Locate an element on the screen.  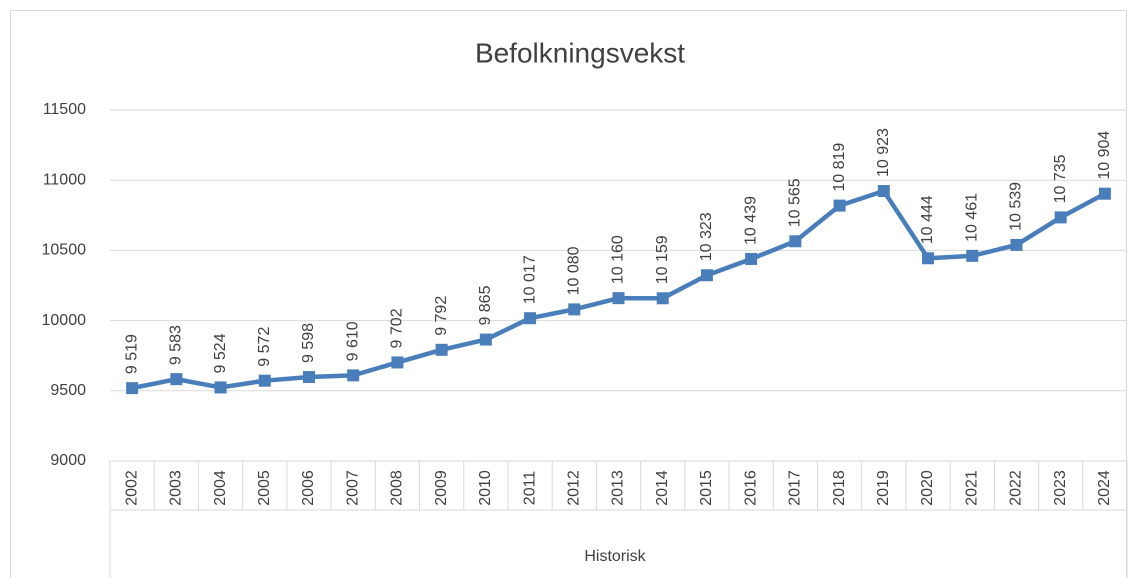
x-axis-label: Historisk is located at coordinates (615, 556).